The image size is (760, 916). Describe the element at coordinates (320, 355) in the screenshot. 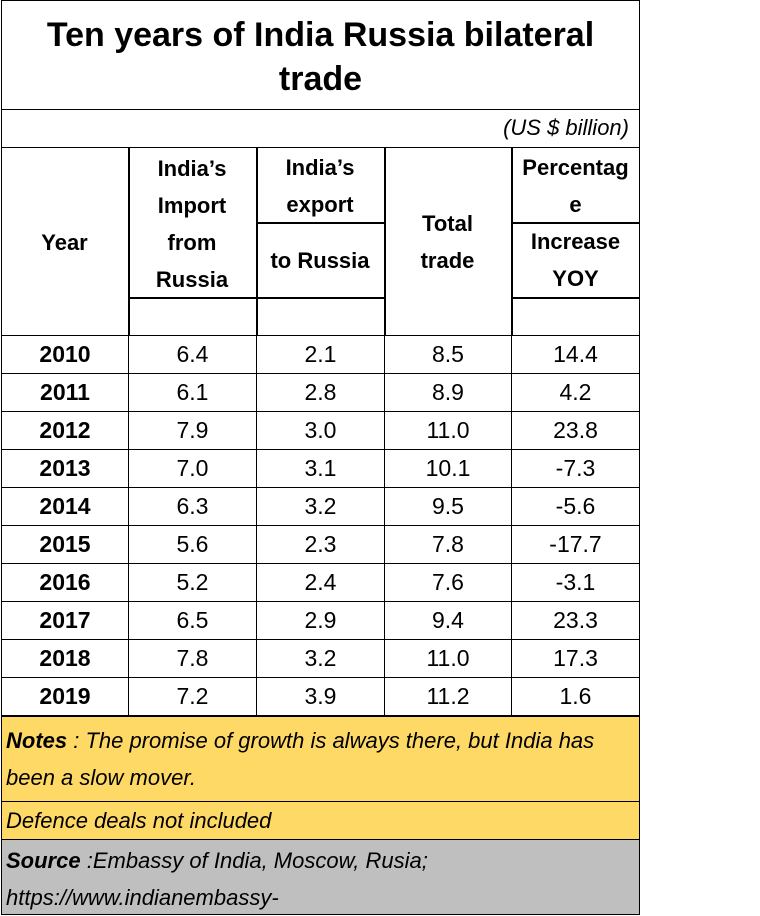

I see `cell-export: 2.1` at that location.